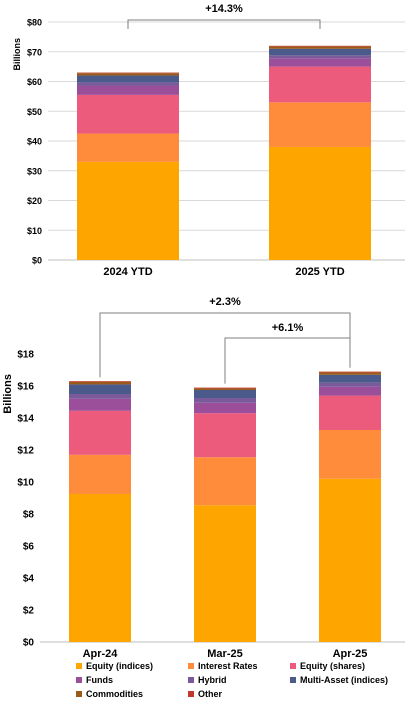 The height and width of the screenshot is (710, 417). What do you see at coordinates (100, 568) in the screenshot?
I see `bar-apr-24-equity-indices` at bounding box center [100, 568].